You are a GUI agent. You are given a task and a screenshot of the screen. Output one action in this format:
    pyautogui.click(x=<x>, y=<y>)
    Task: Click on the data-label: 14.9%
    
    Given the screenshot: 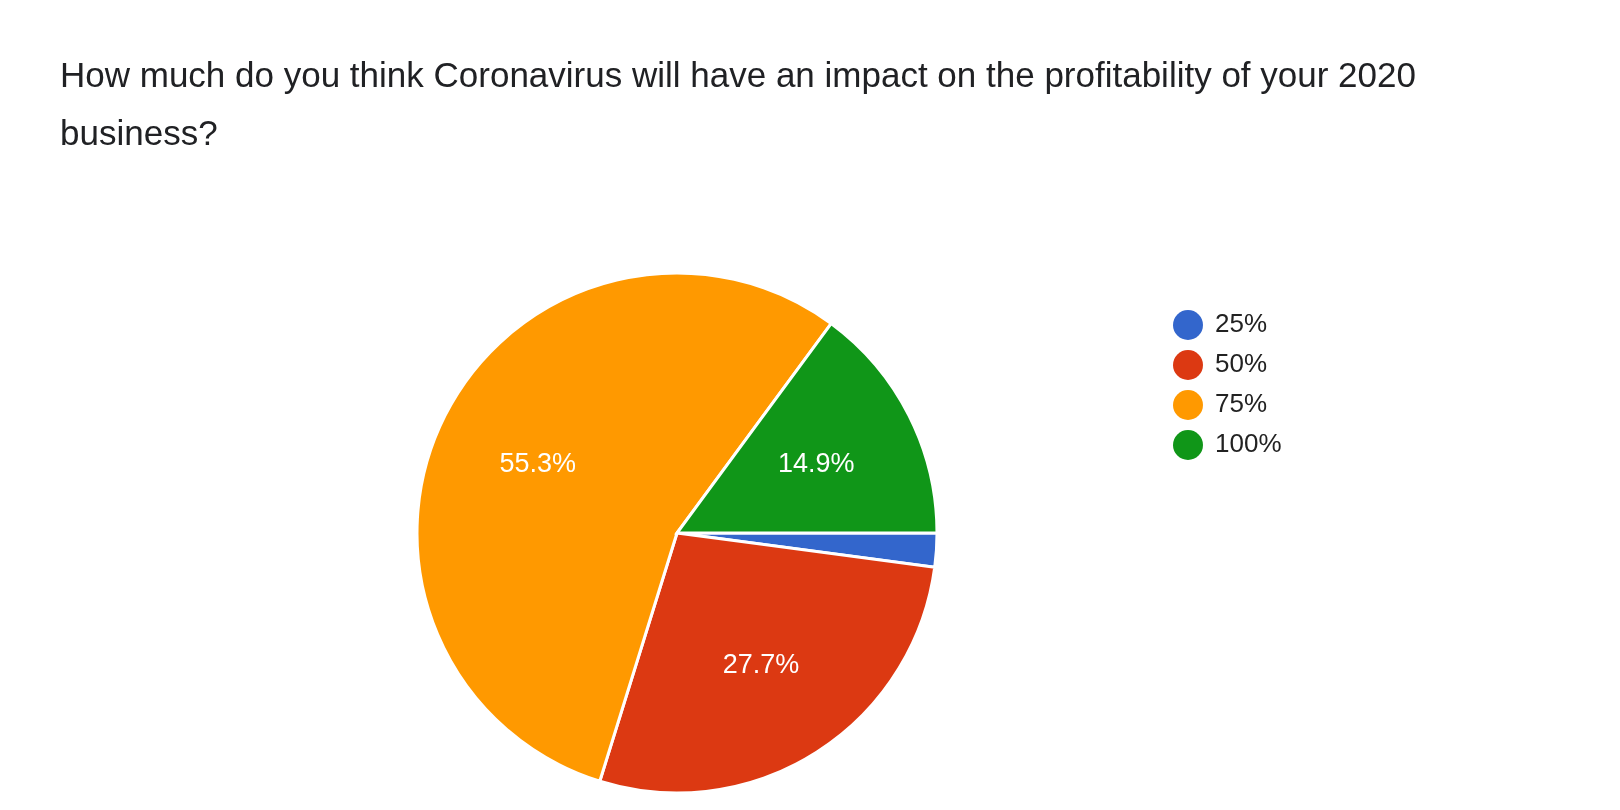 What is the action you would take?
    pyautogui.click(x=816, y=462)
    